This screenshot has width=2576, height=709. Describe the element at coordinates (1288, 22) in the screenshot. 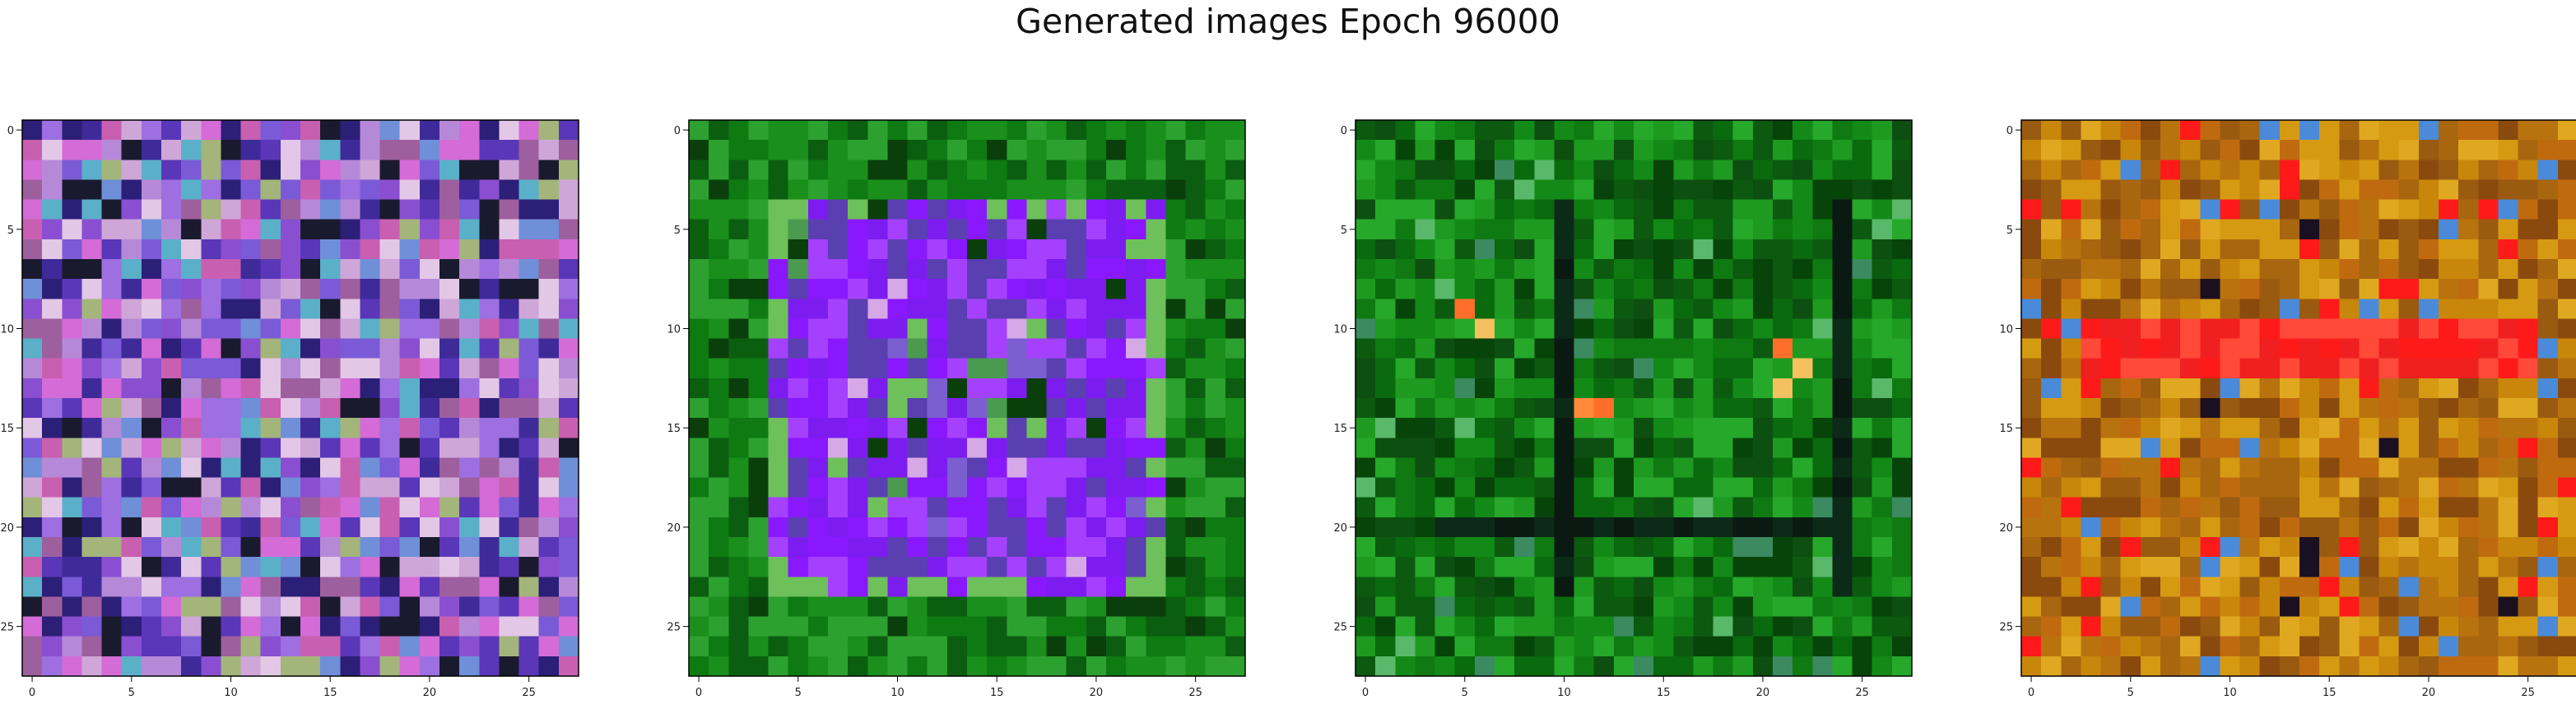

I see `figure-title: Generated images Epoch 96000` at that location.